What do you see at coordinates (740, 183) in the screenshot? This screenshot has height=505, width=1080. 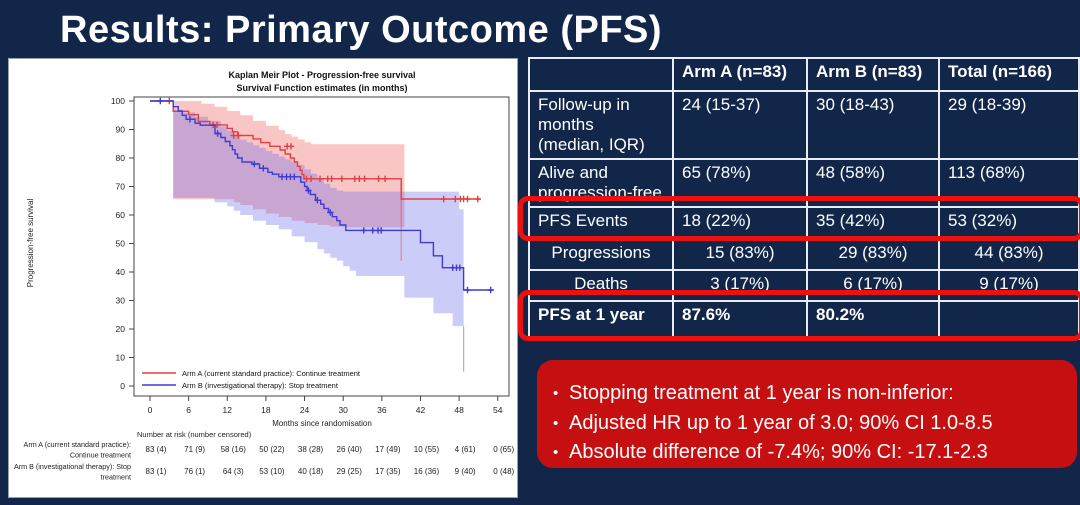 I see `table-cell: 65 (78%)` at bounding box center [740, 183].